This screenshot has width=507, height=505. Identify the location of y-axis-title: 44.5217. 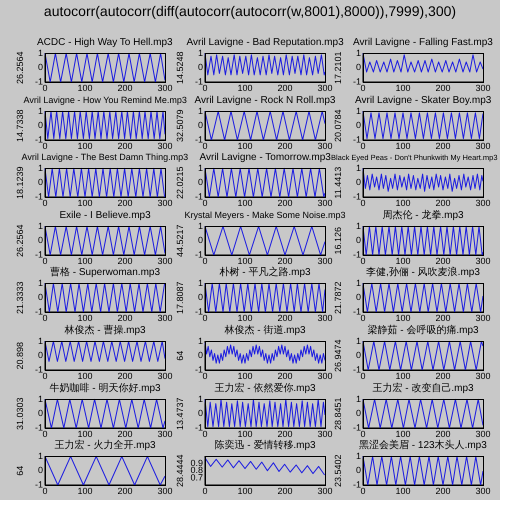
(179, 240).